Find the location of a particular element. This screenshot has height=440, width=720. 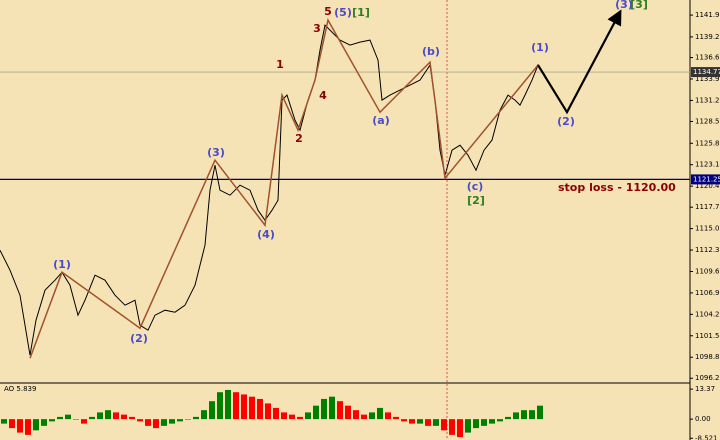

level-label-bg is located at coordinates (705, 179).